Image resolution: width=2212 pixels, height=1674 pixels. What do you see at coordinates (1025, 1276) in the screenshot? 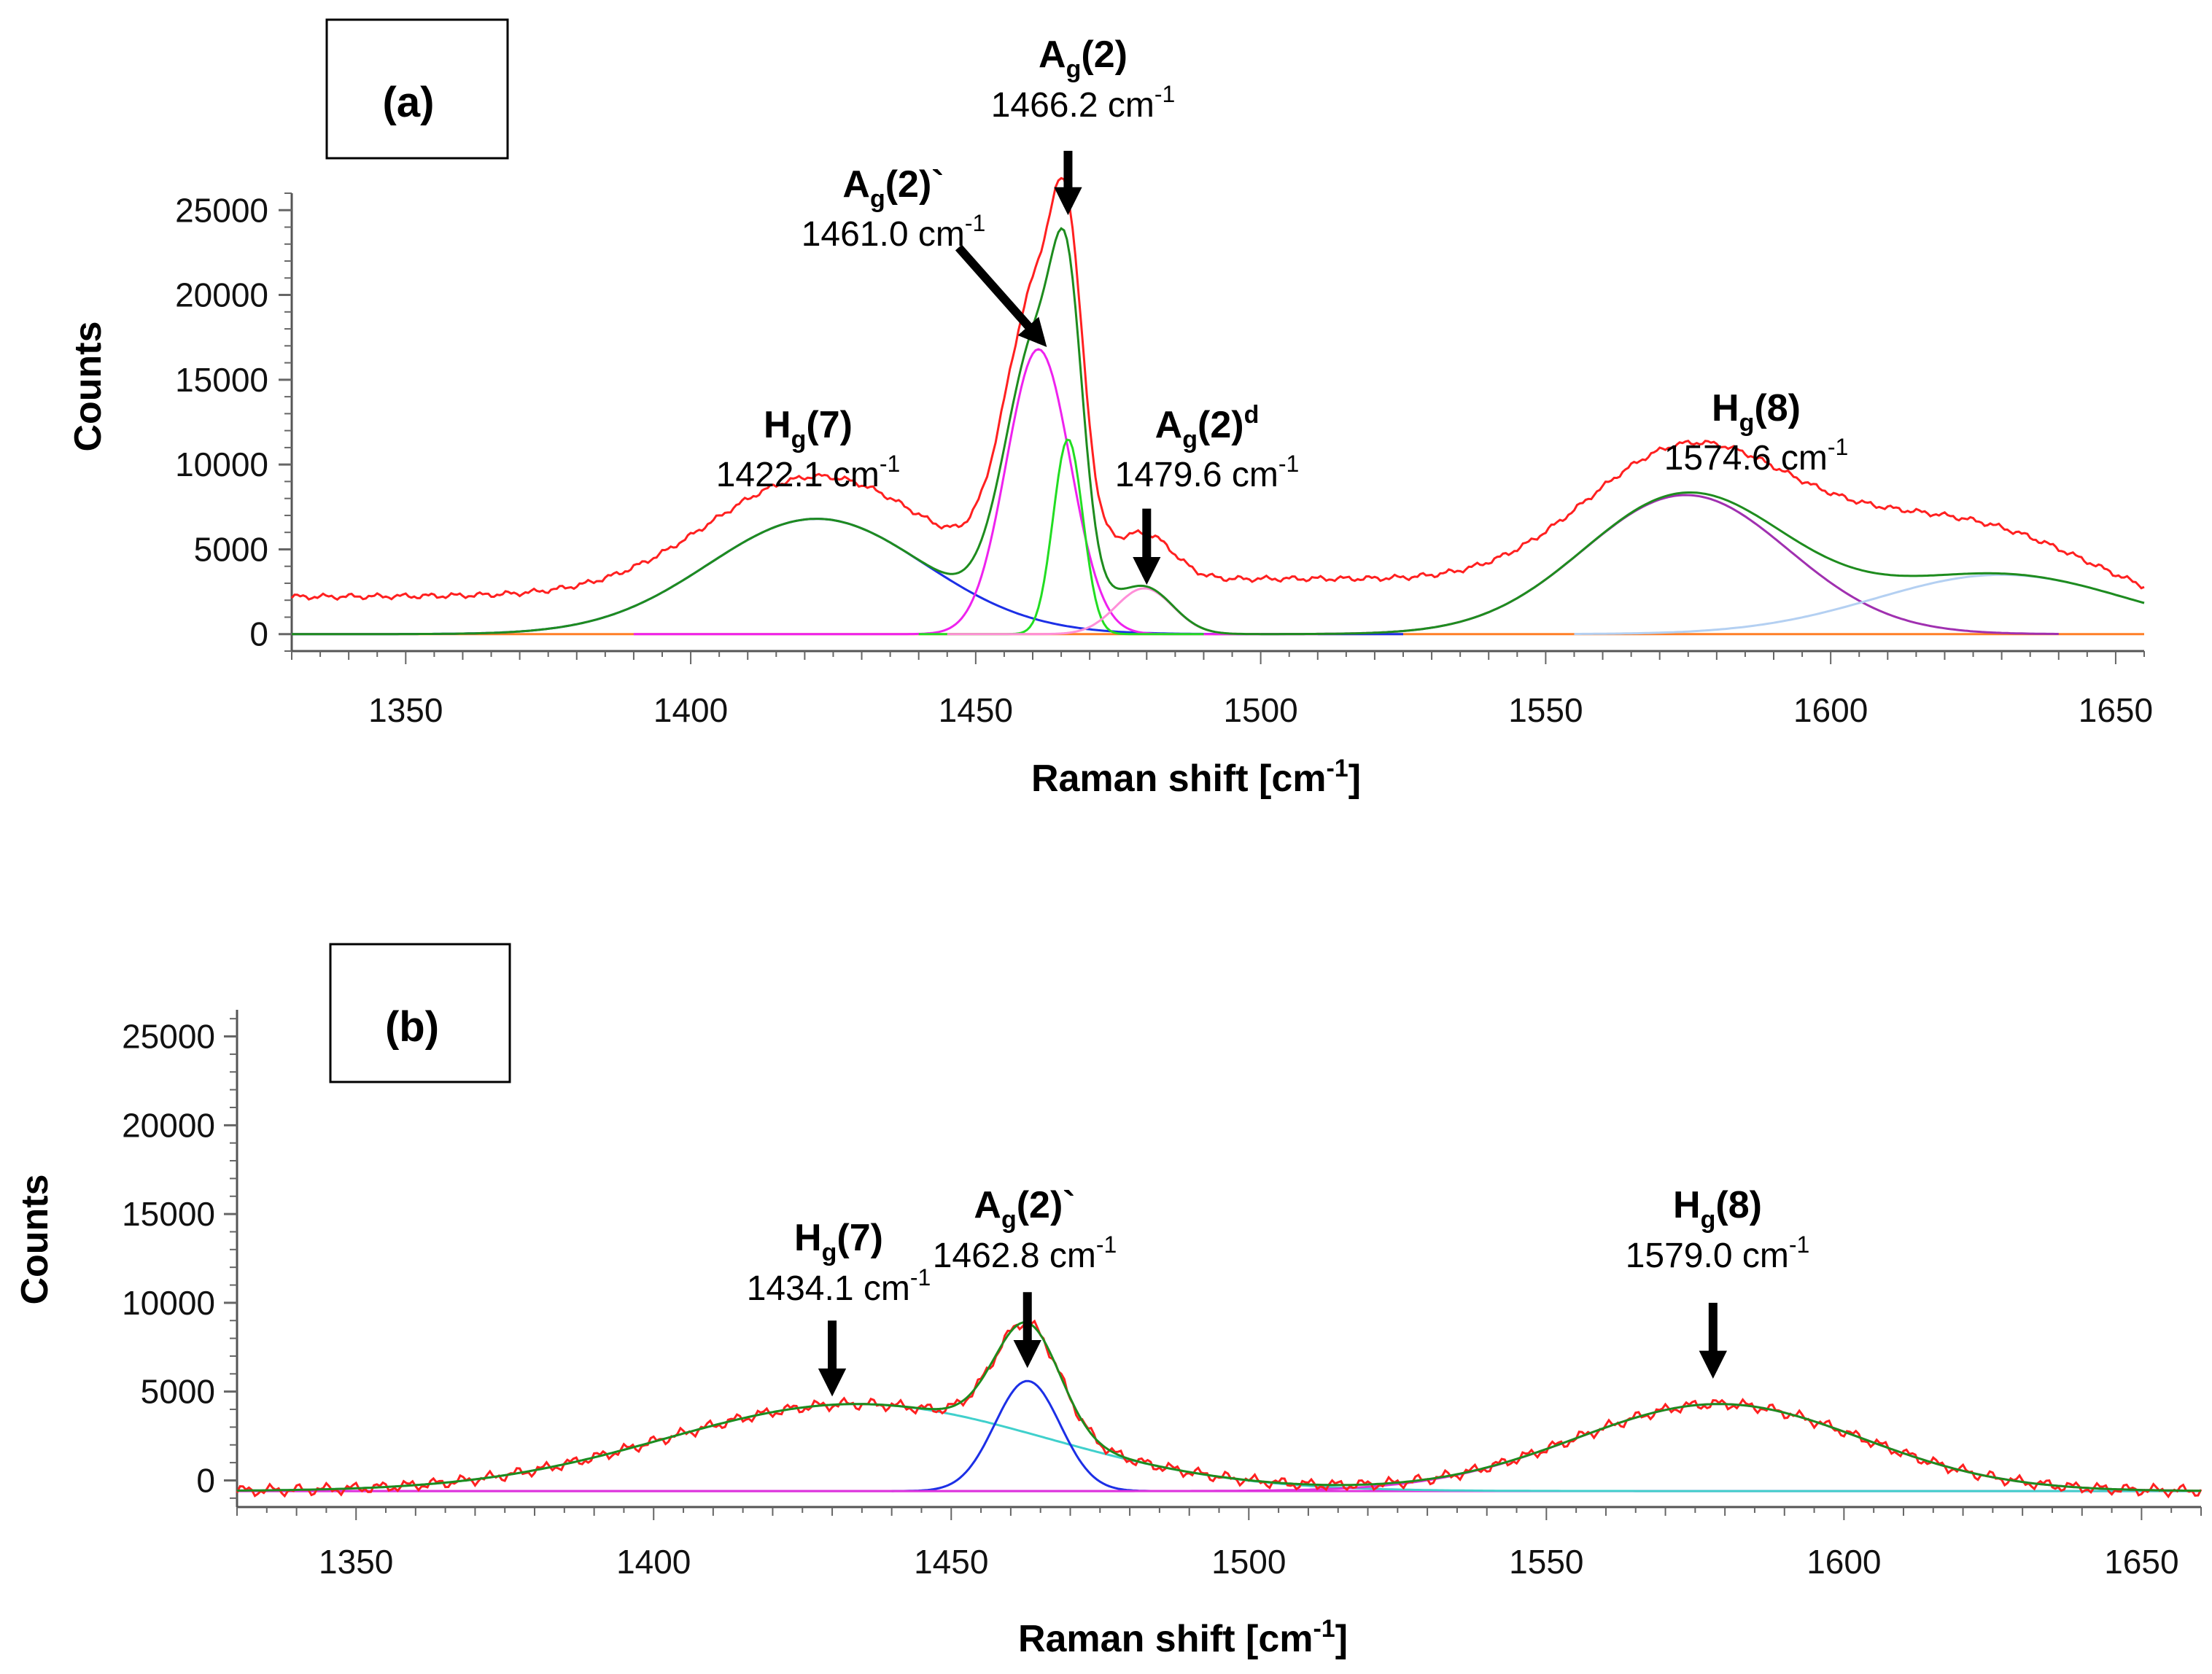
I see `peak-annotation: Ag(2)`1462.8 cm-1` at bounding box center [1025, 1276].